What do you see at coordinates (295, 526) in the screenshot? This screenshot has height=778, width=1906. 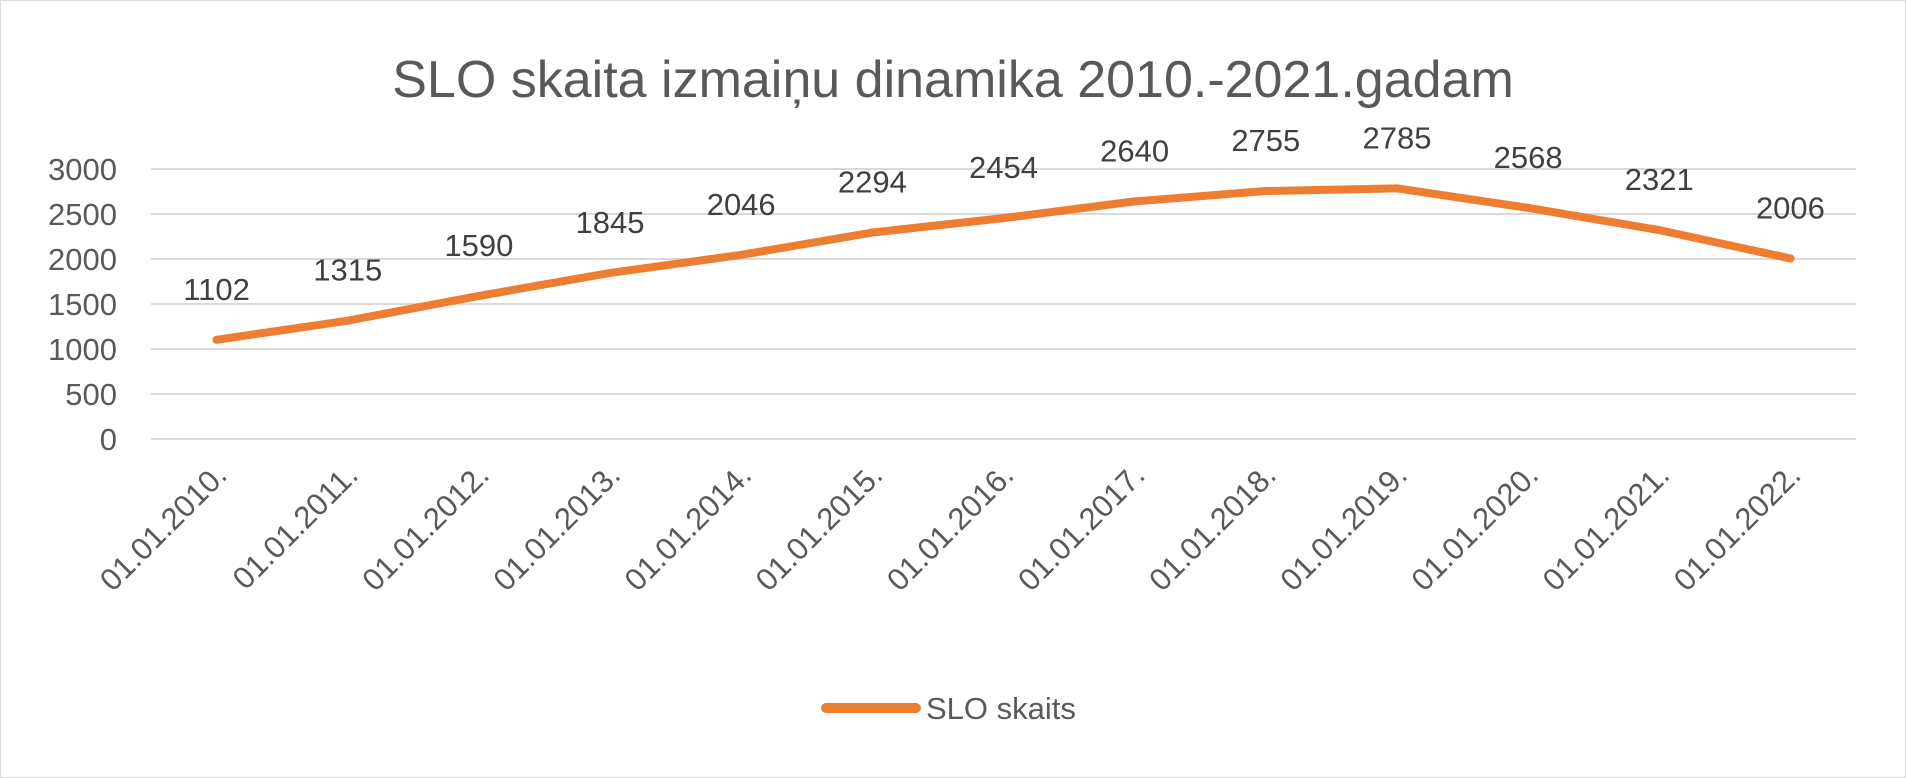 I see `x-tick-label: 01.01.2011.` at bounding box center [295, 526].